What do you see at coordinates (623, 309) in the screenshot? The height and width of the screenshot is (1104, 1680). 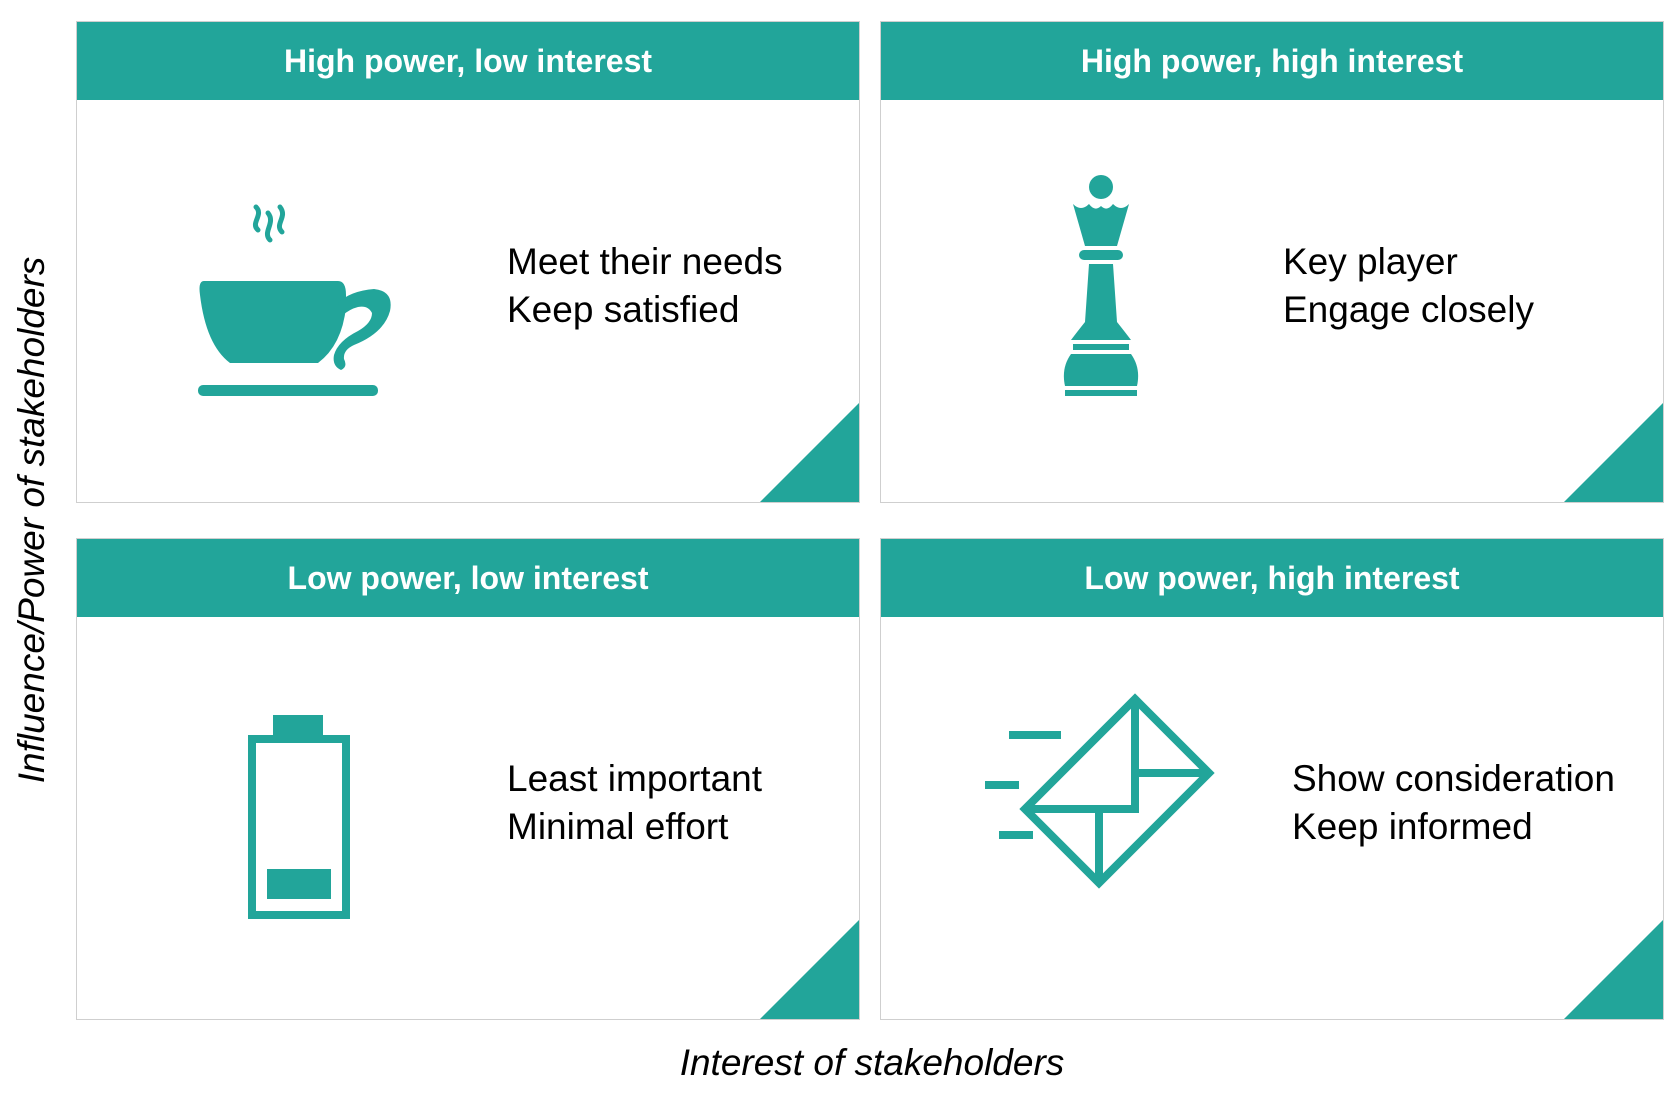 I see `action-line: Keep satisfied` at bounding box center [623, 309].